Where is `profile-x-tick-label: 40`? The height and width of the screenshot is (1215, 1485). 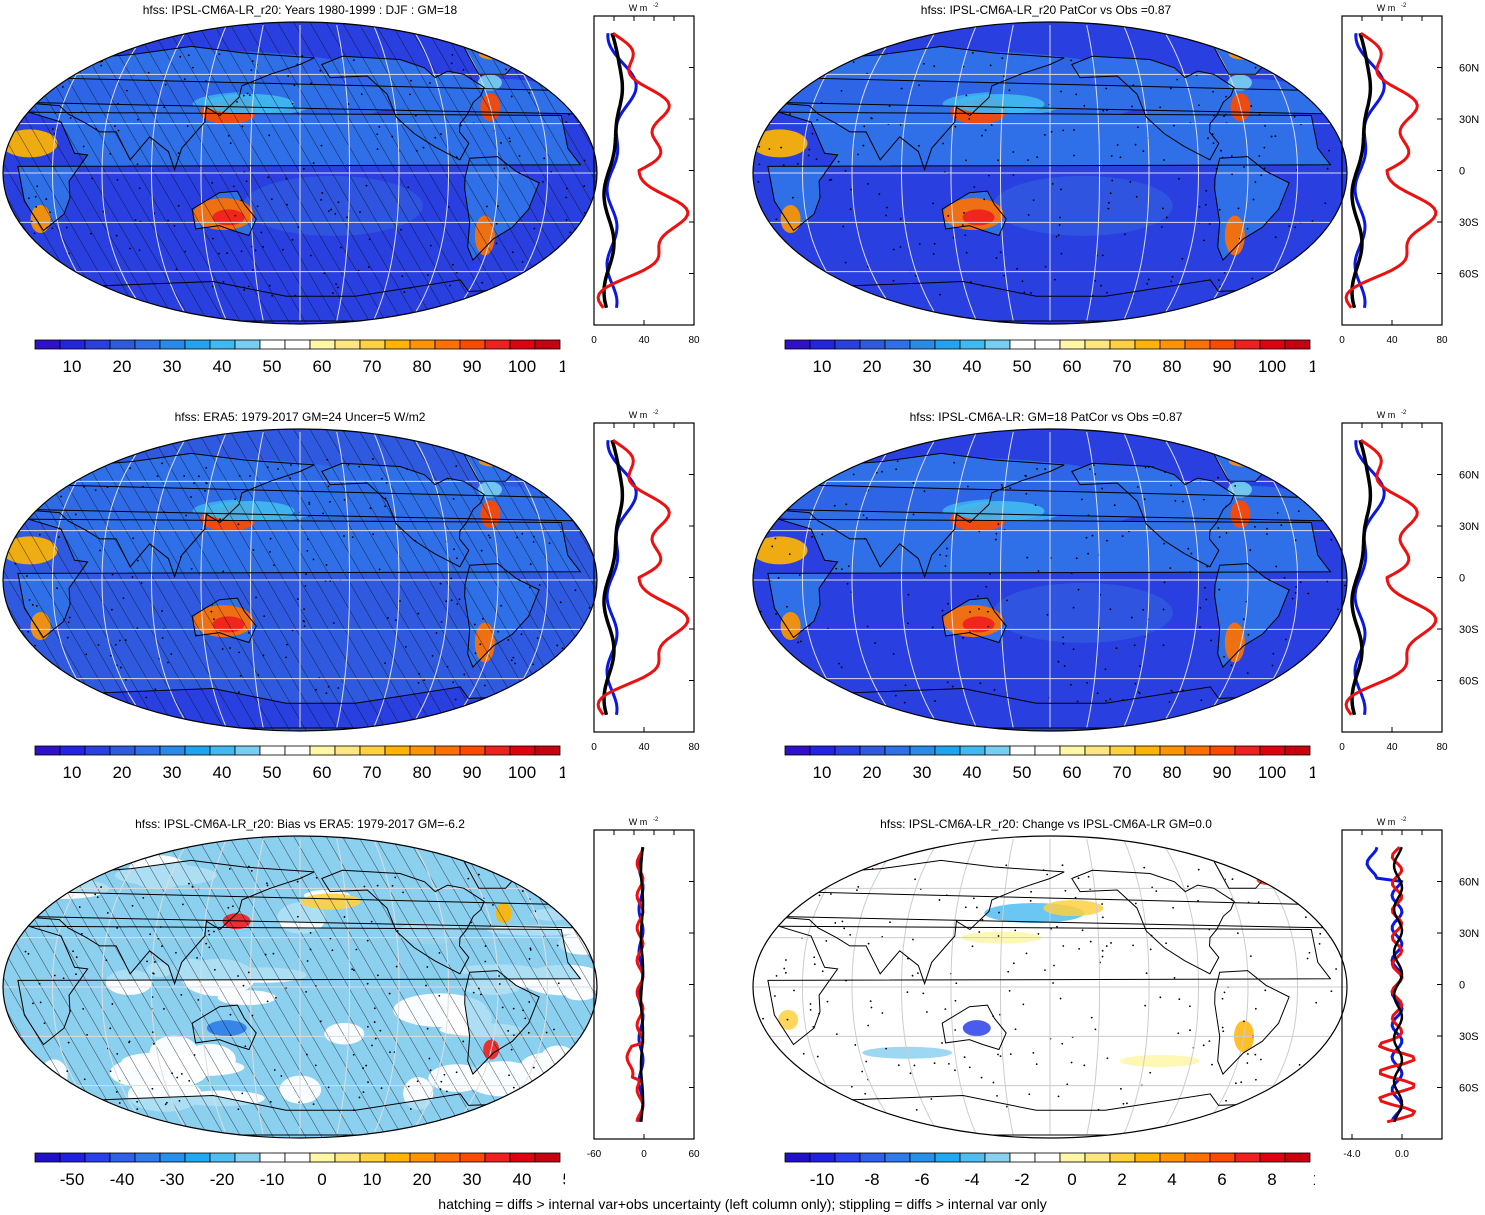 profile-x-tick-label: 40 is located at coordinates (1392, 747).